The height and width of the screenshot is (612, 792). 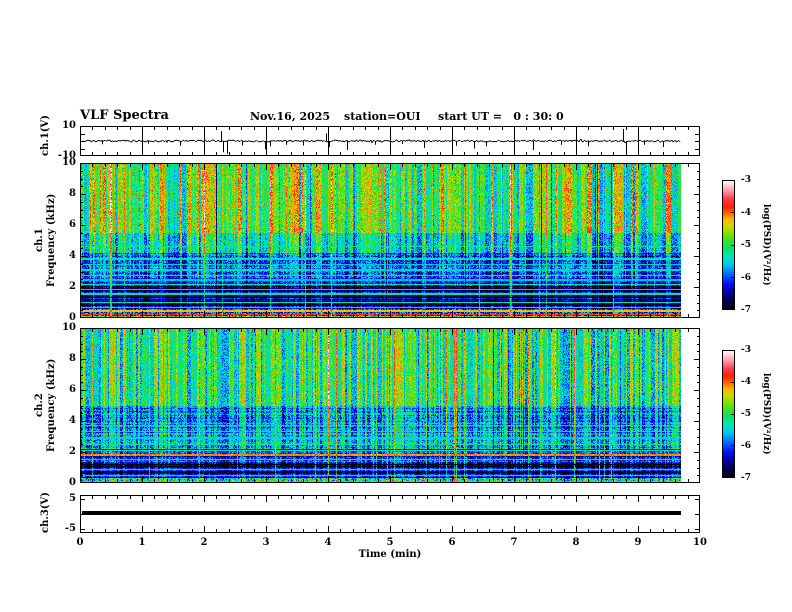 I want to click on ch3-y-tick-label: -5, so click(x=70, y=528).